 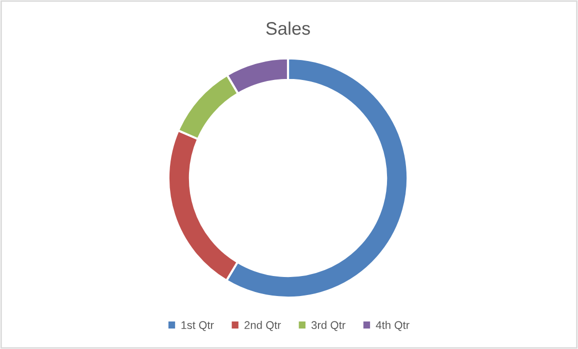 I want to click on legend-label: 1st Qtr, so click(x=197, y=326).